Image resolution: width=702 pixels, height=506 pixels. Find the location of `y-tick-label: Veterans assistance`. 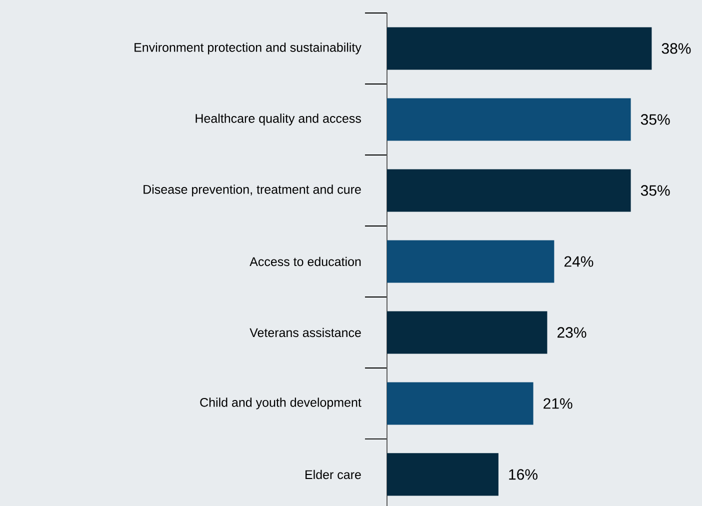

y-tick-label: Veterans assistance is located at coordinates (305, 333).